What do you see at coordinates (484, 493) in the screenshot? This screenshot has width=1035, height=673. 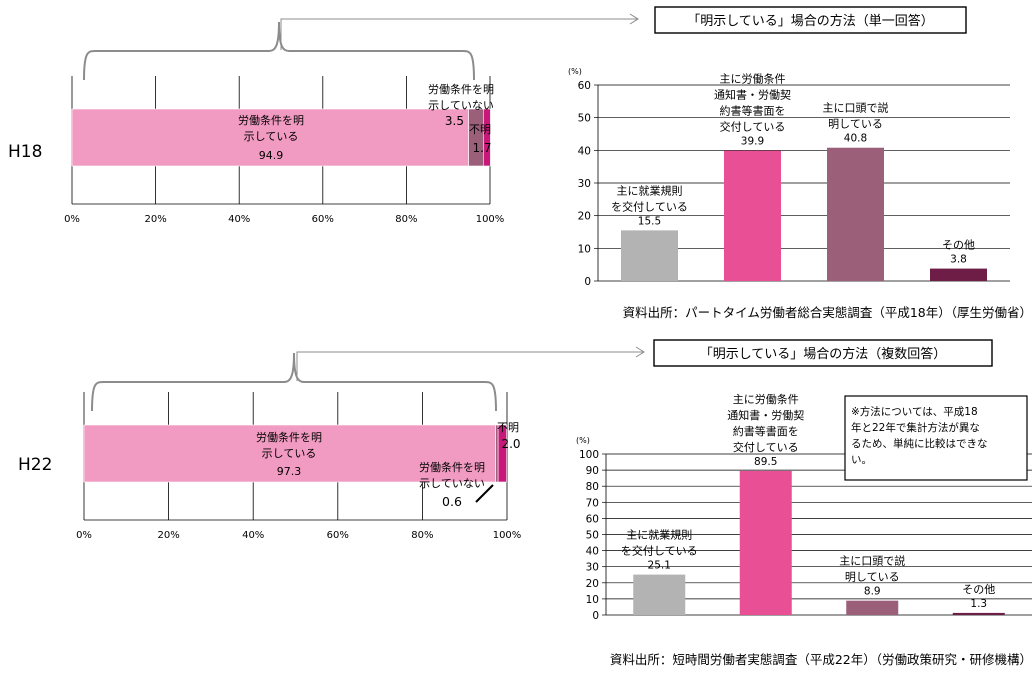 I see `leader-line` at bounding box center [484, 493].